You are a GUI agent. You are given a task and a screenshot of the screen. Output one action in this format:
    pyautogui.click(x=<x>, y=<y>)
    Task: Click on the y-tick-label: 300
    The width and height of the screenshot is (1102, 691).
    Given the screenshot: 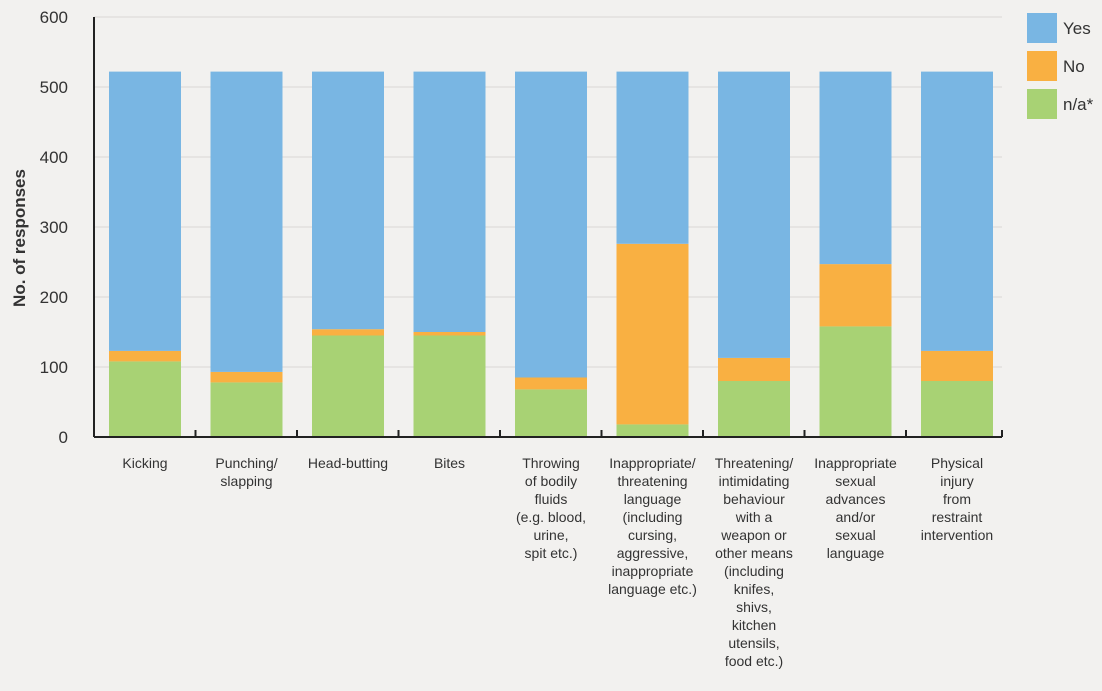 What is the action you would take?
    pyautogui.click(x=54, y=227)
    